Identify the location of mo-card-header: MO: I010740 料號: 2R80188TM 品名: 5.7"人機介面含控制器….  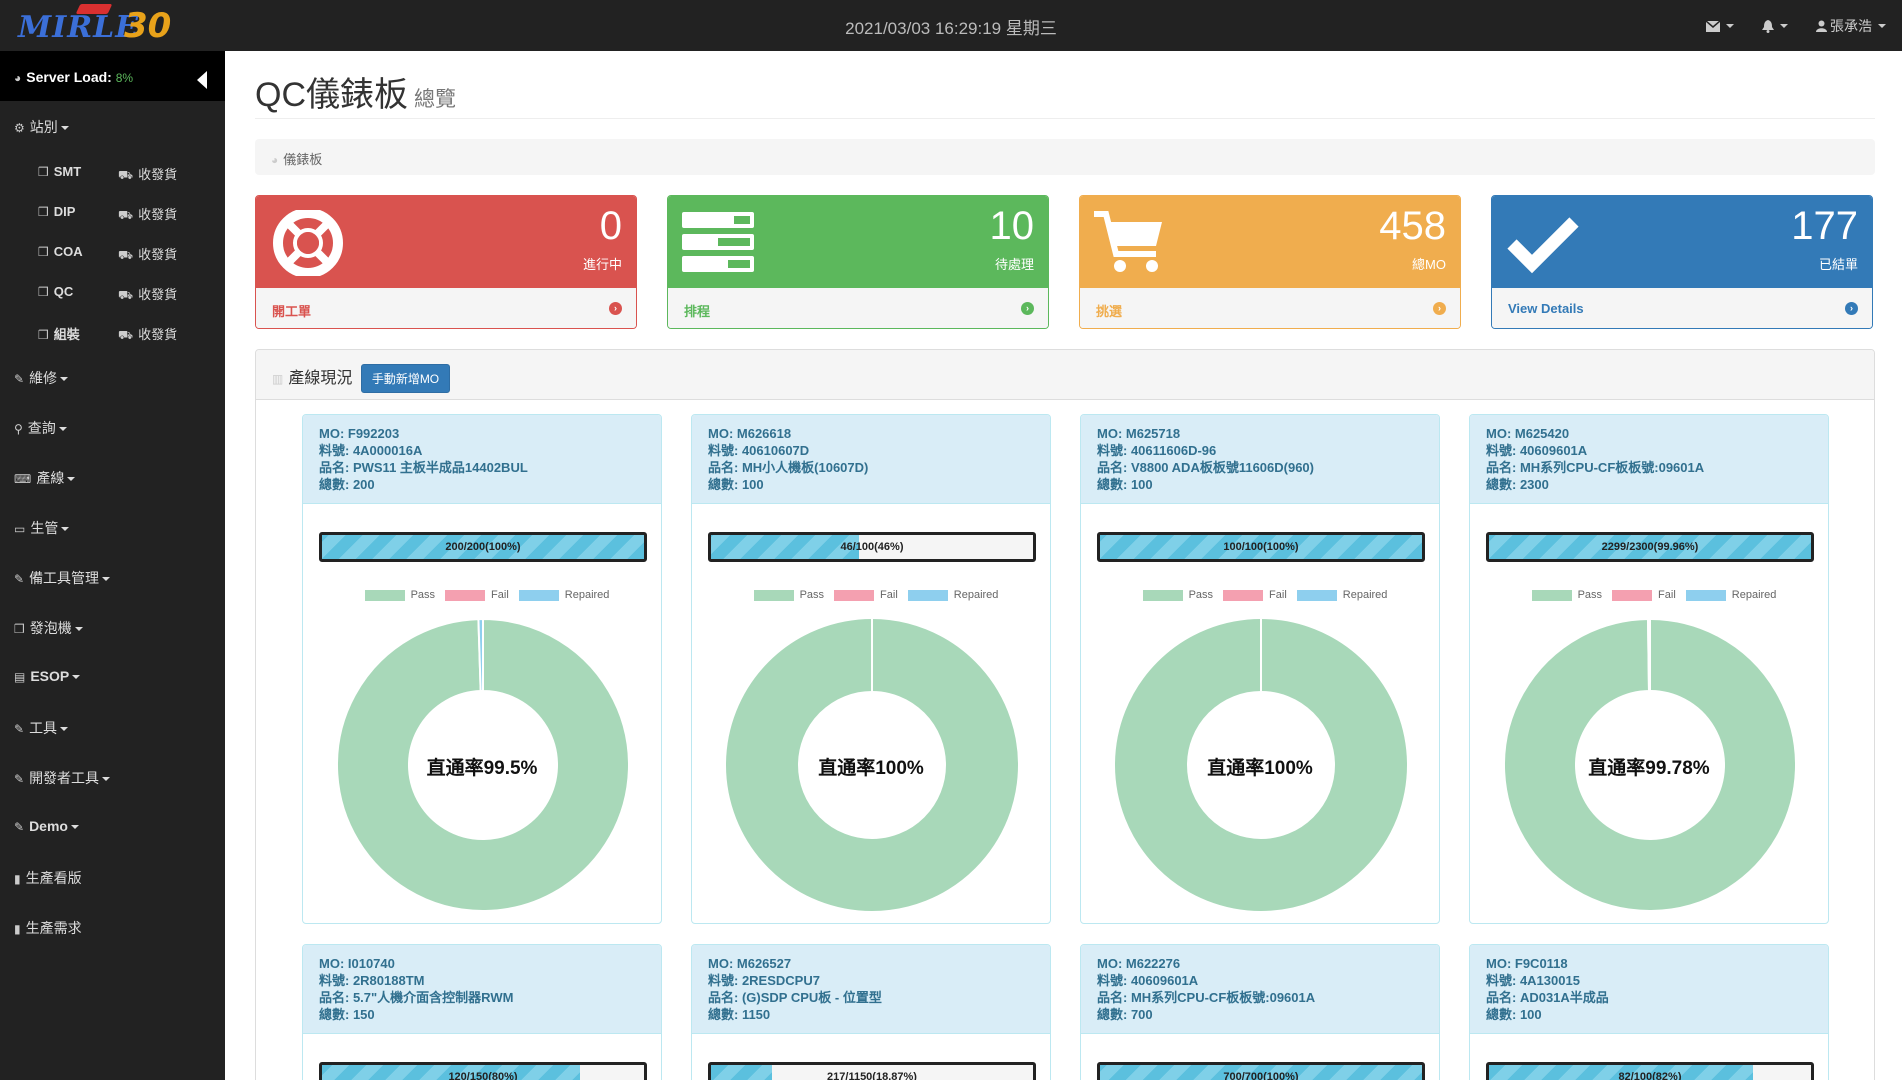
(482, 989).